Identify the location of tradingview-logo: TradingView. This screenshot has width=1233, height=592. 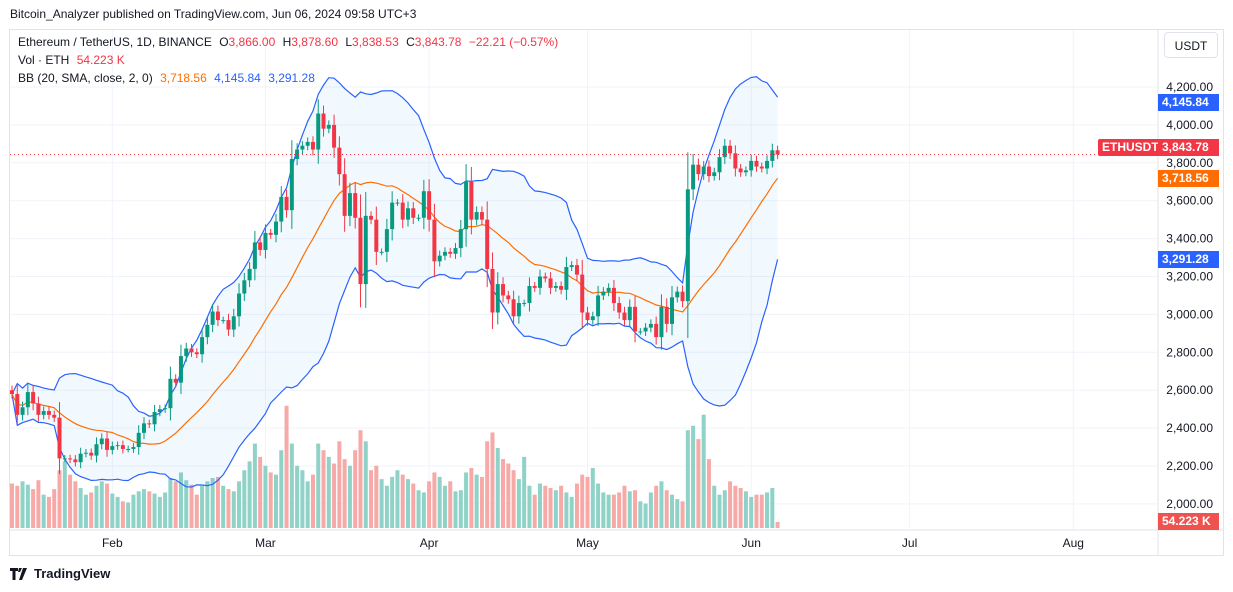
(60, 573).